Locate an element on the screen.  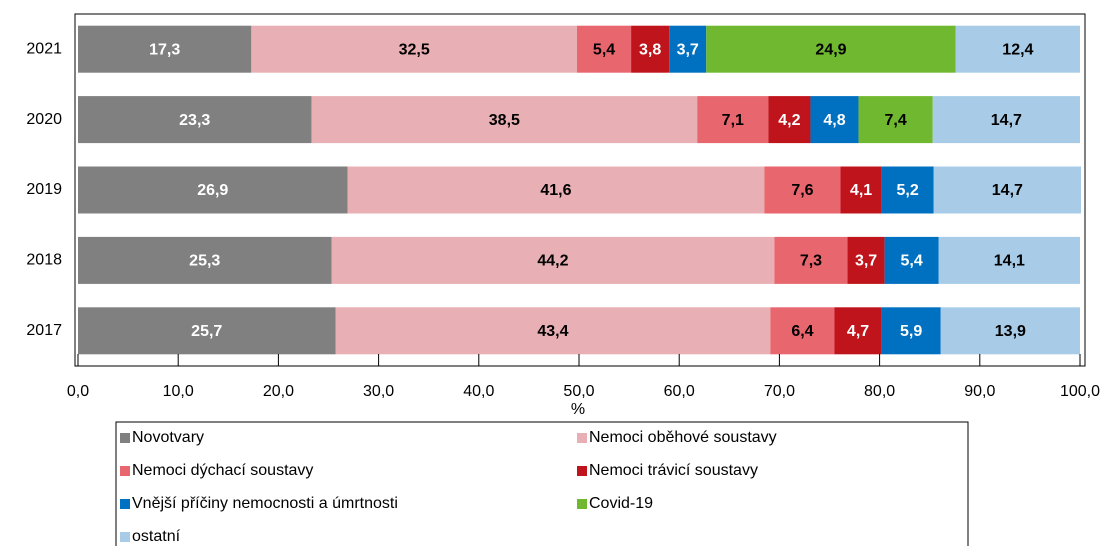
value-label: 12,4 is located at coordinates (1017, 49).